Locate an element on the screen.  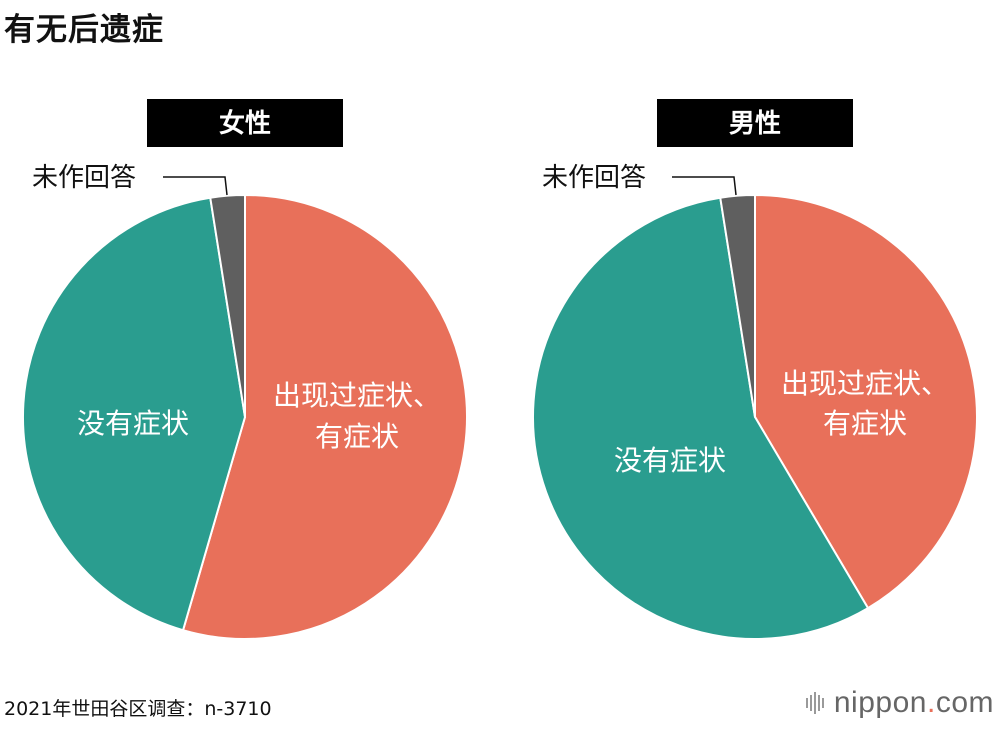
page-title: 有无后遗症 is located at coordinates (84, 30).